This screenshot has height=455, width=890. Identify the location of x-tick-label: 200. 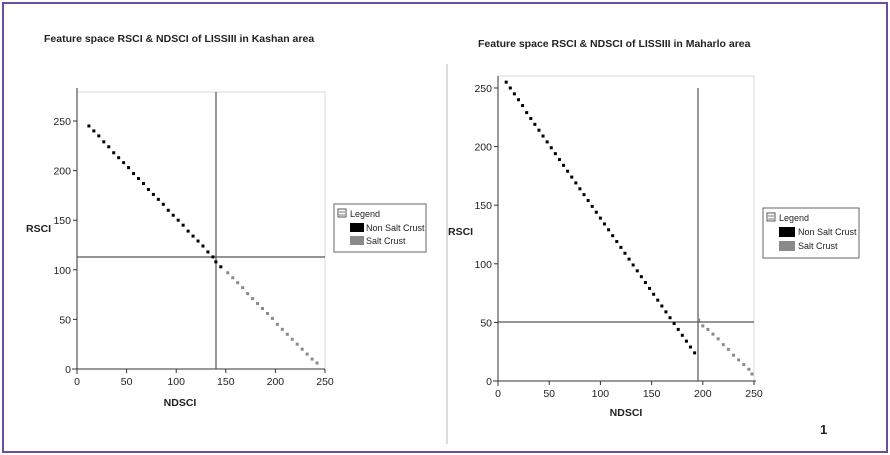
(703, 394).